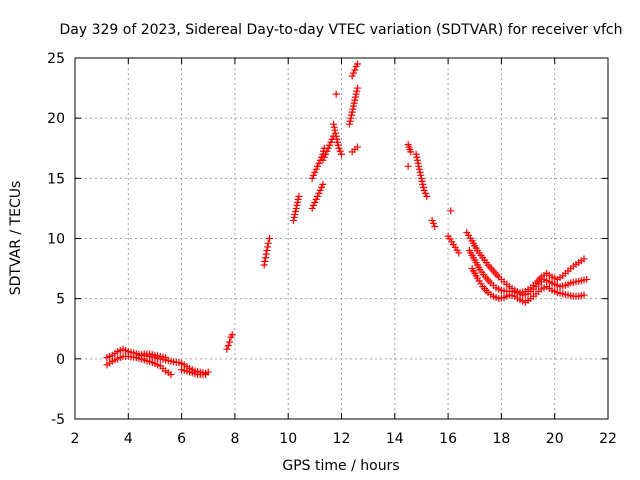 This screenshot has width=640, height=480. Describe the element at coordinates (16, 238) in the screenshot. I see `y-axis-label: SDTVAR / TECUs` at that location.